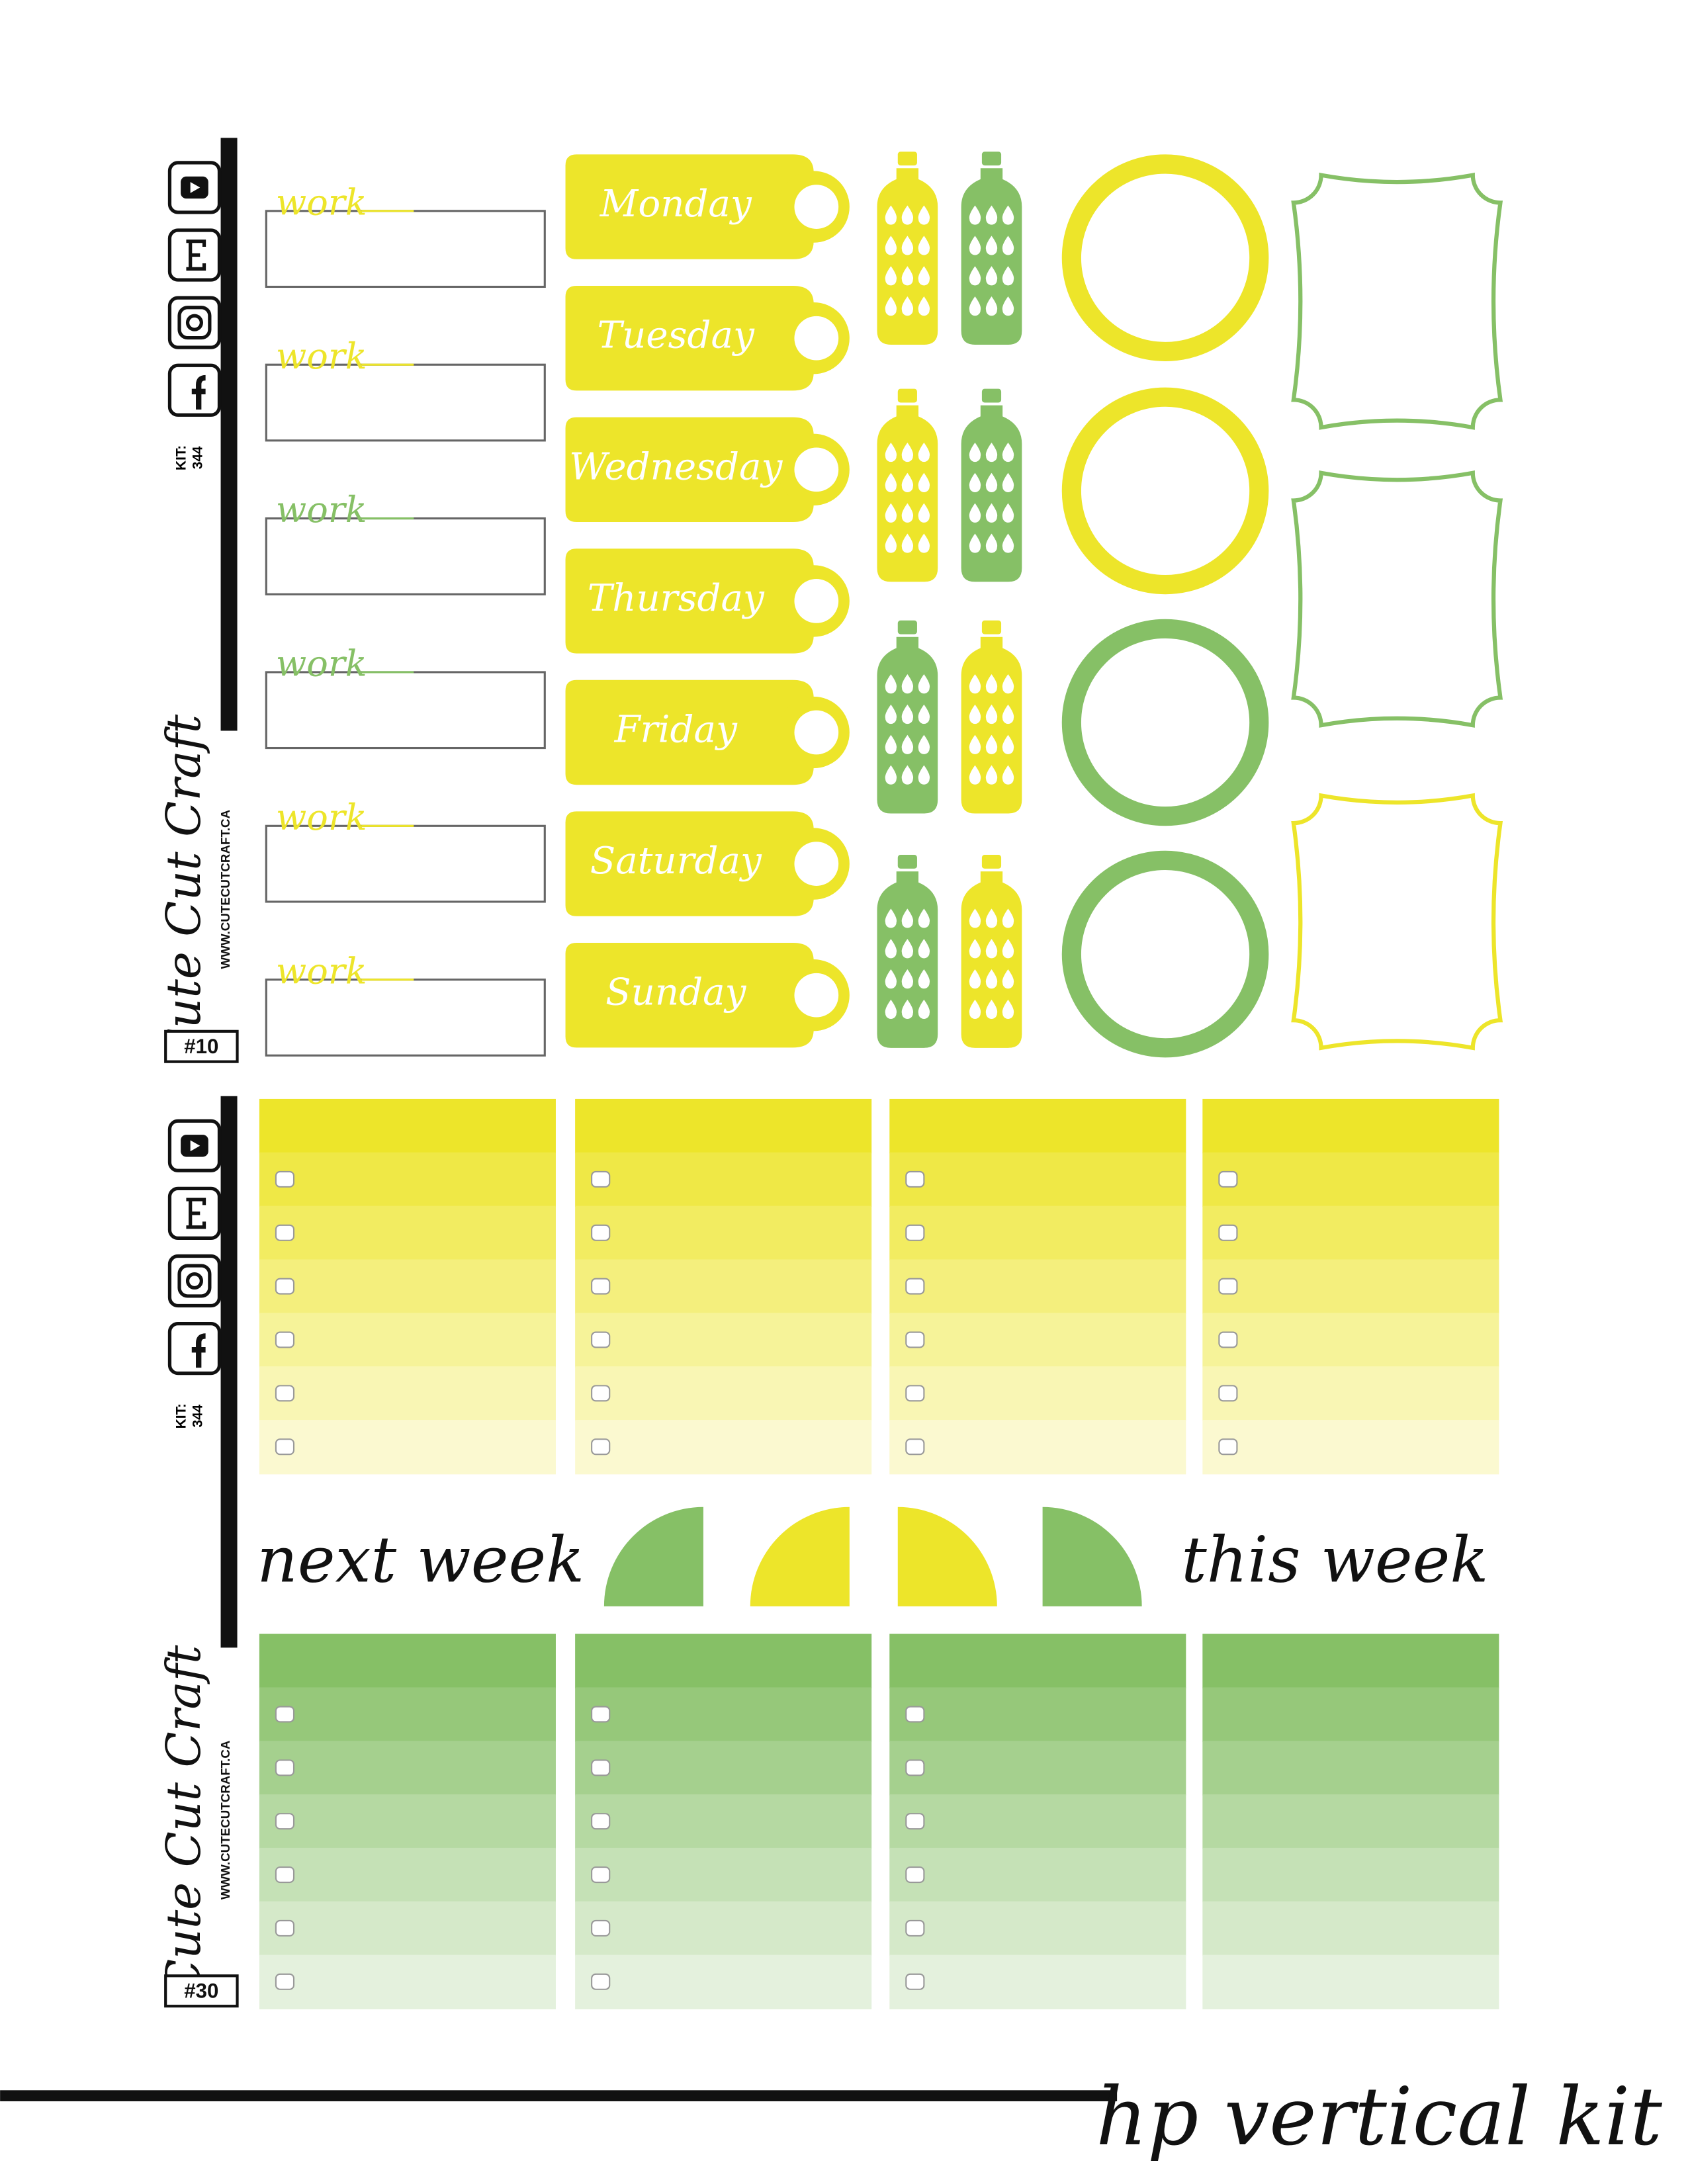  What do you see at coordinates (321, 510) in the screenshot?
I see `work-label: work` at bounding box center [321, 510].